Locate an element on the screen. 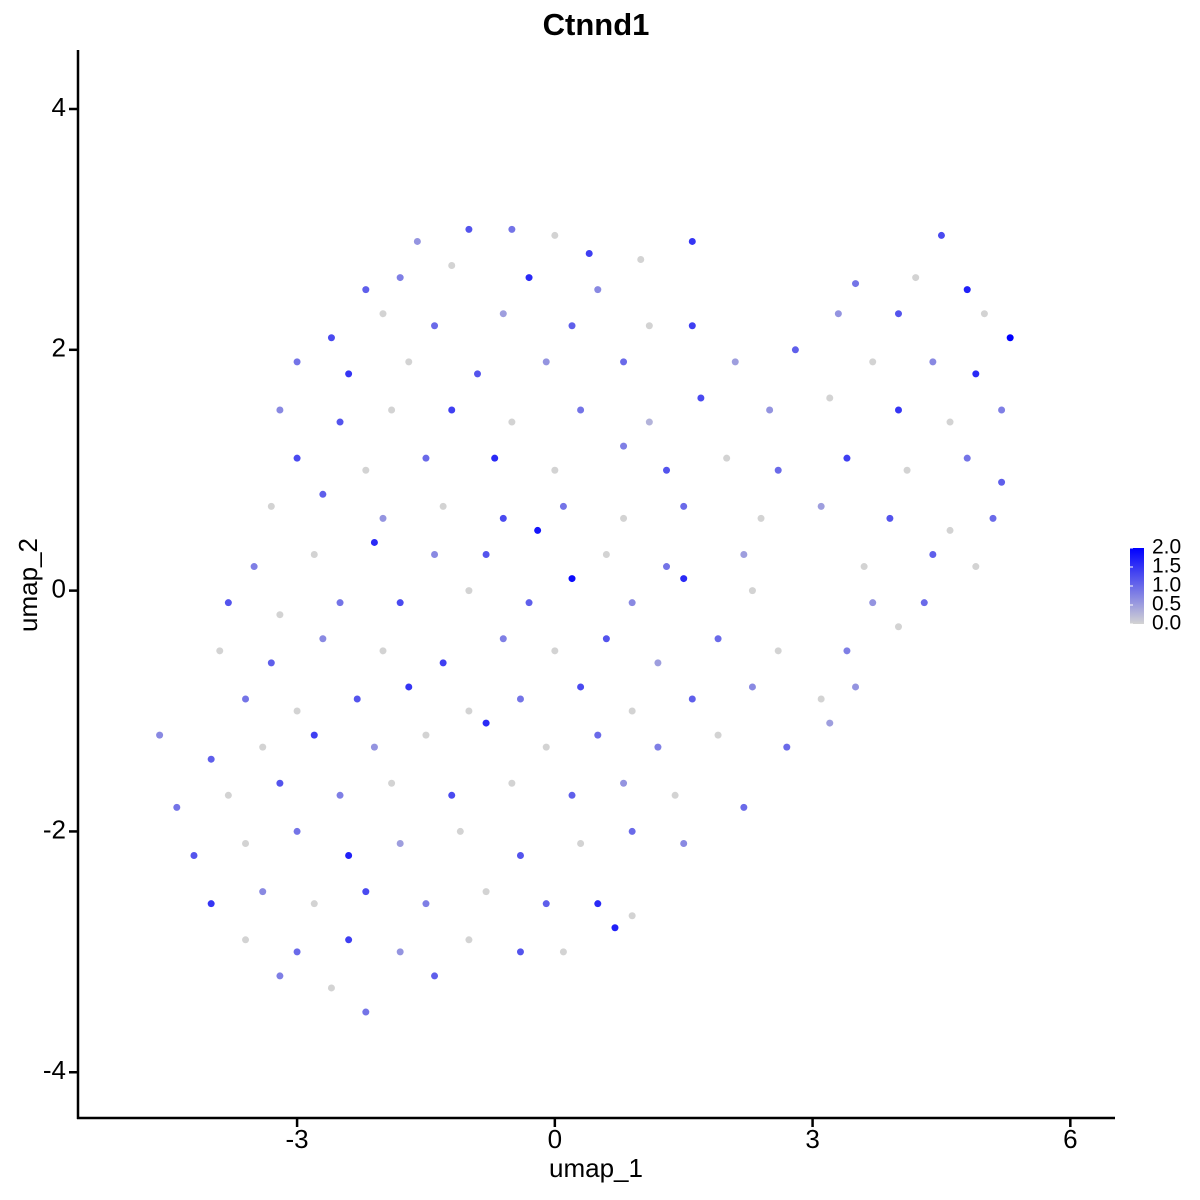 Image resolution: width=1200 pixels, height=1200 pixels. y-tick-label: 2 is located at coordinates (59, 348).